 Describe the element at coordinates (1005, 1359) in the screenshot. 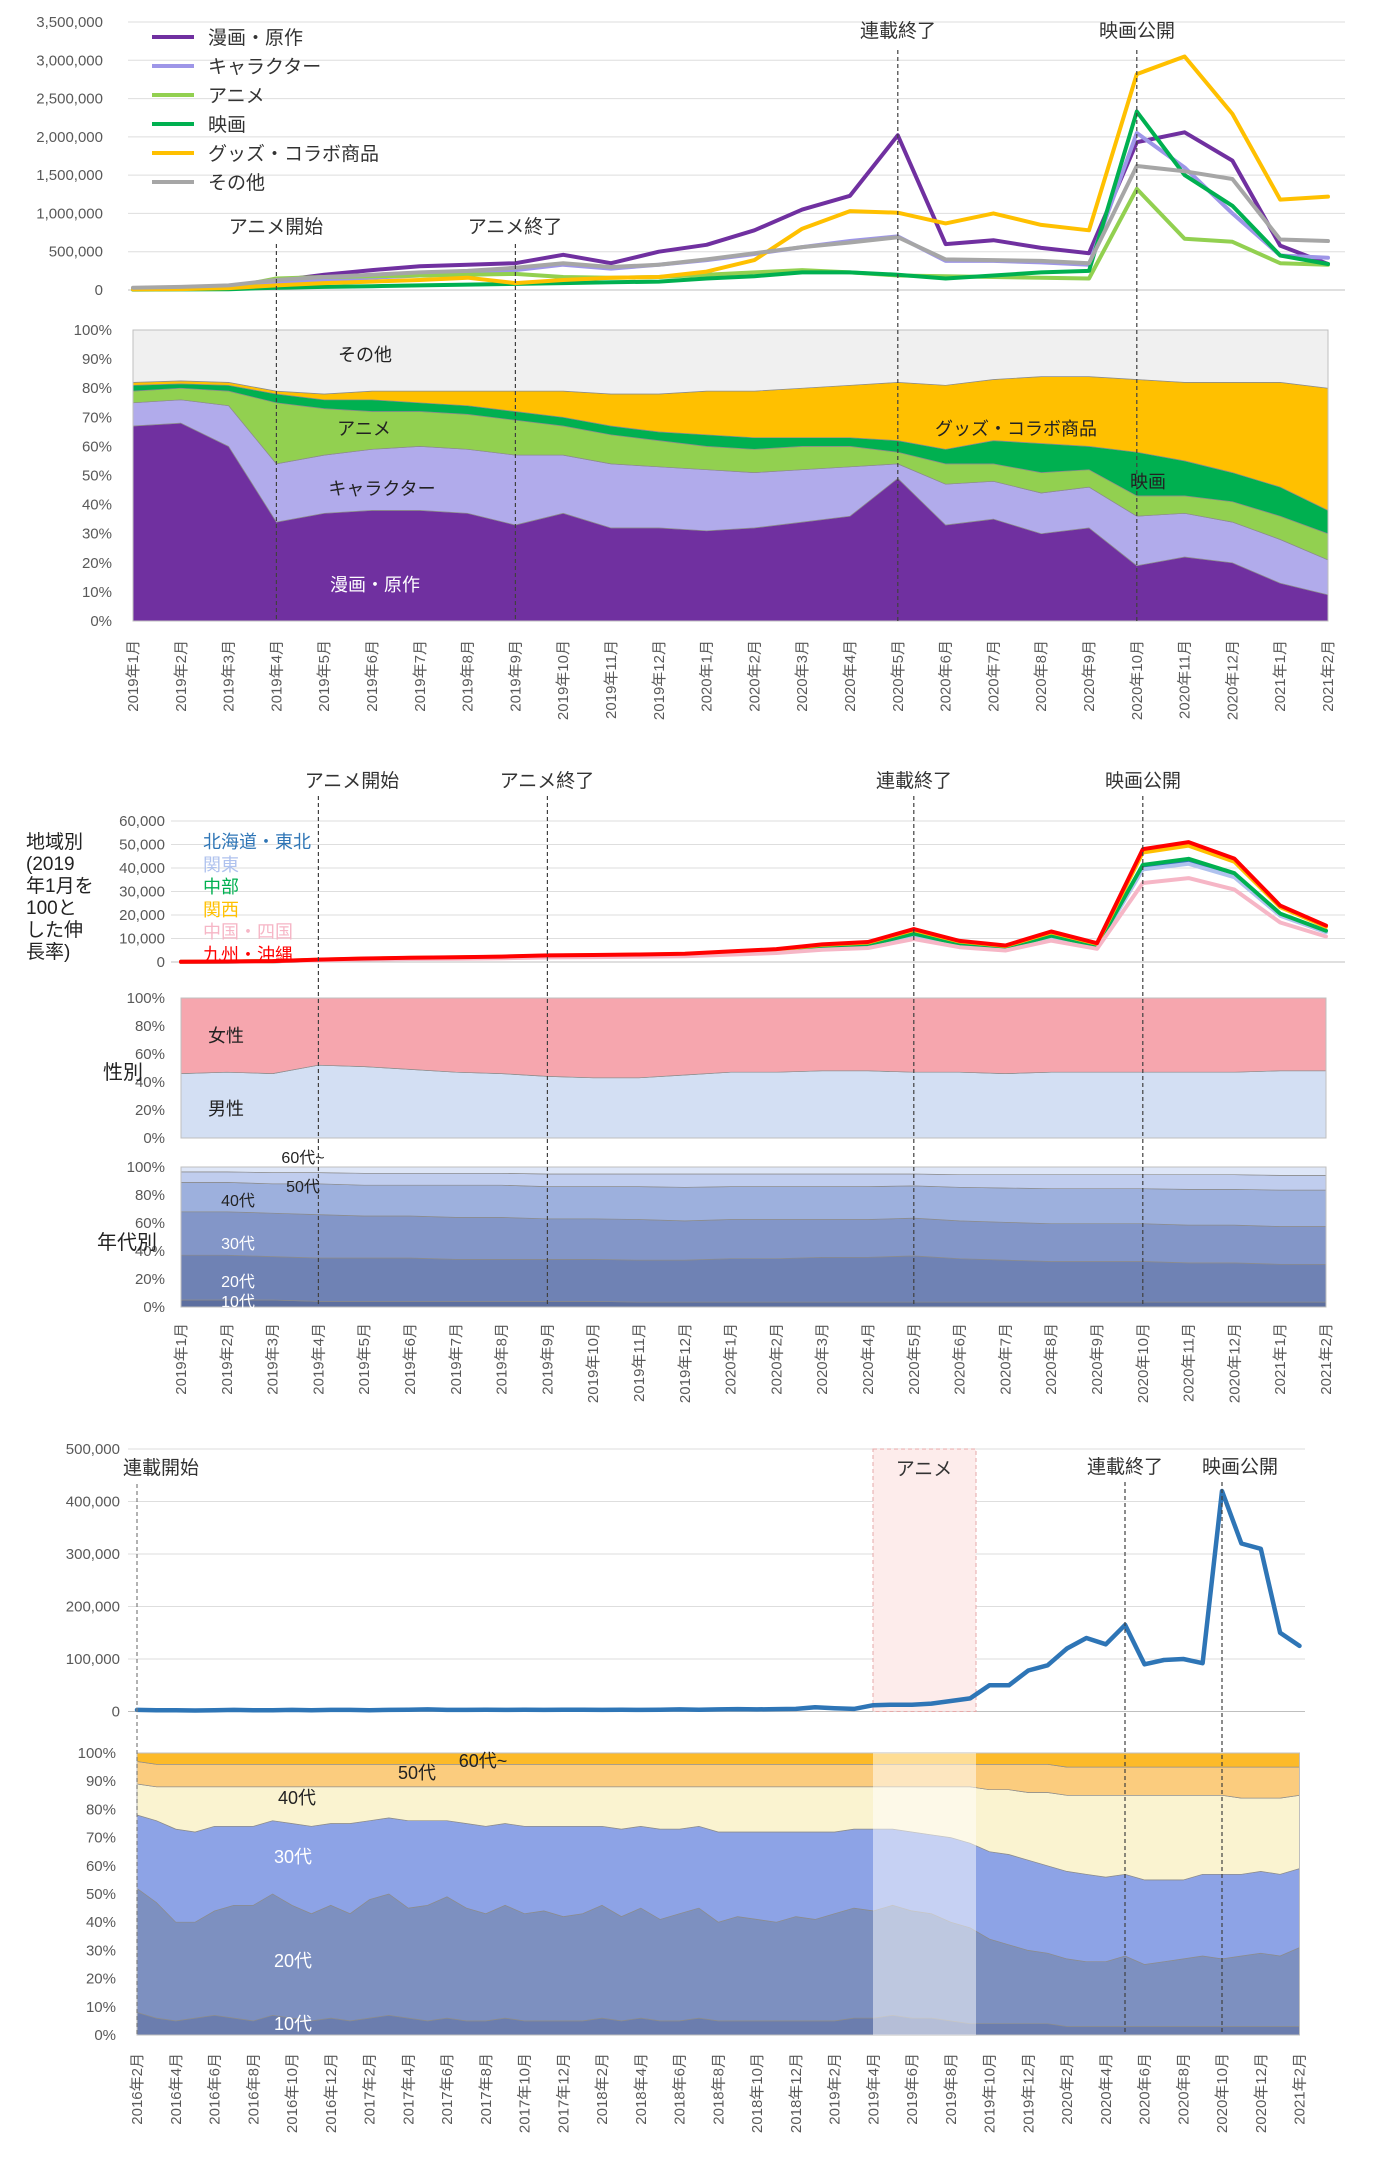

I see `x-tick-label: 2020年7月` at that location.